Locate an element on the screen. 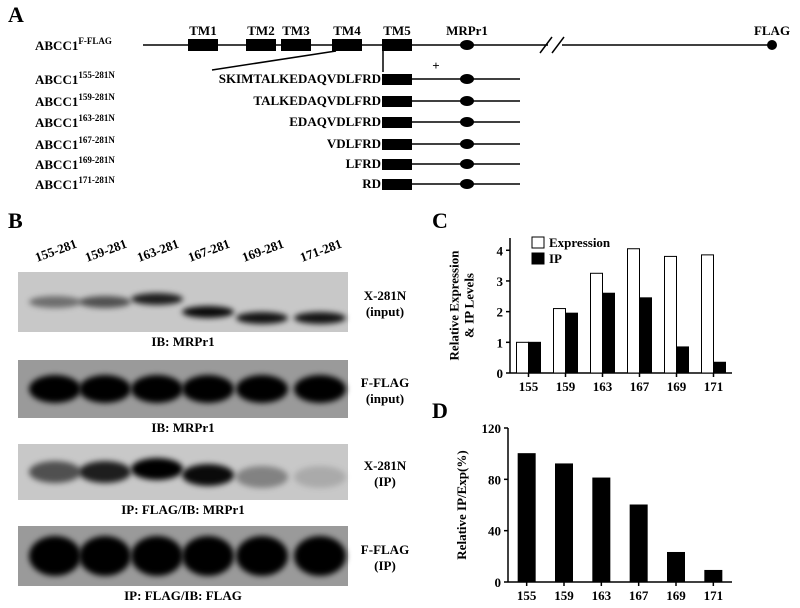  construct-name: ABCC1169-281N is located at coordinates (75, 163).